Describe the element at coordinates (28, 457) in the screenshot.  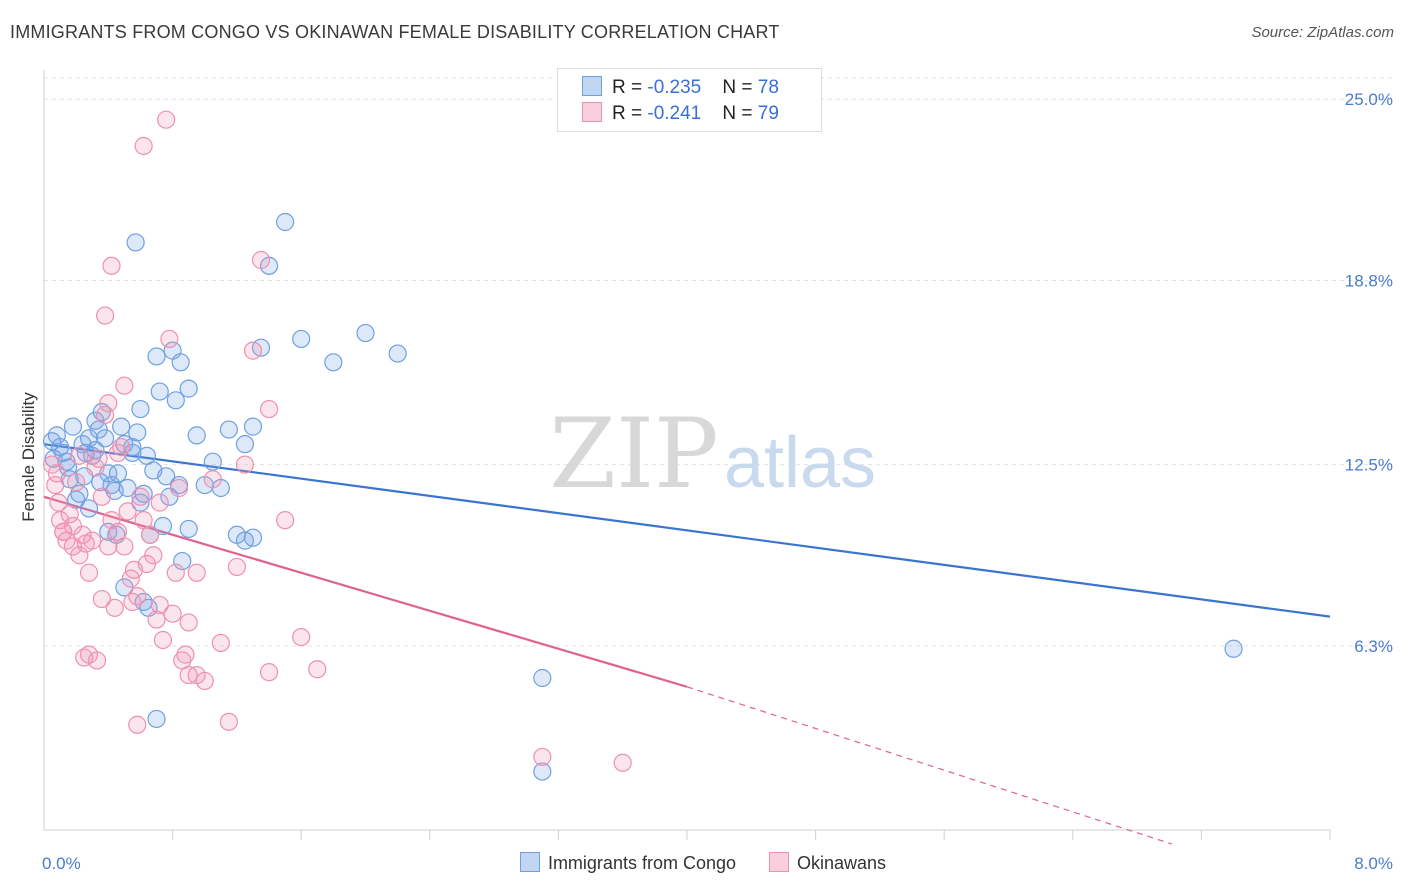
I see `y-axis-label: Female Disability` at that location.